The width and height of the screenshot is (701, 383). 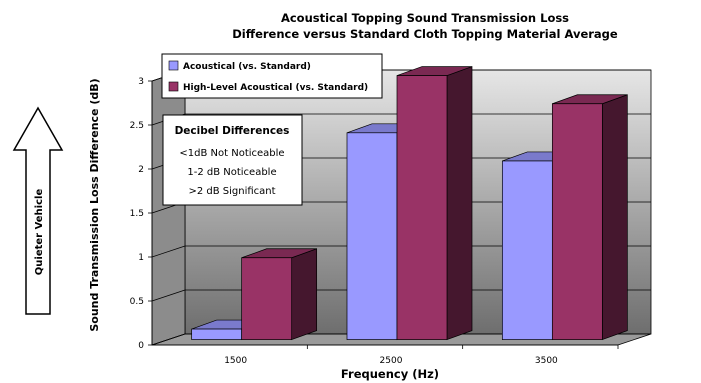 What do you see at coordinates (235, 361) in the screenshot?
I see `x-tick-label: 1500` at bounding box center [235, 361].